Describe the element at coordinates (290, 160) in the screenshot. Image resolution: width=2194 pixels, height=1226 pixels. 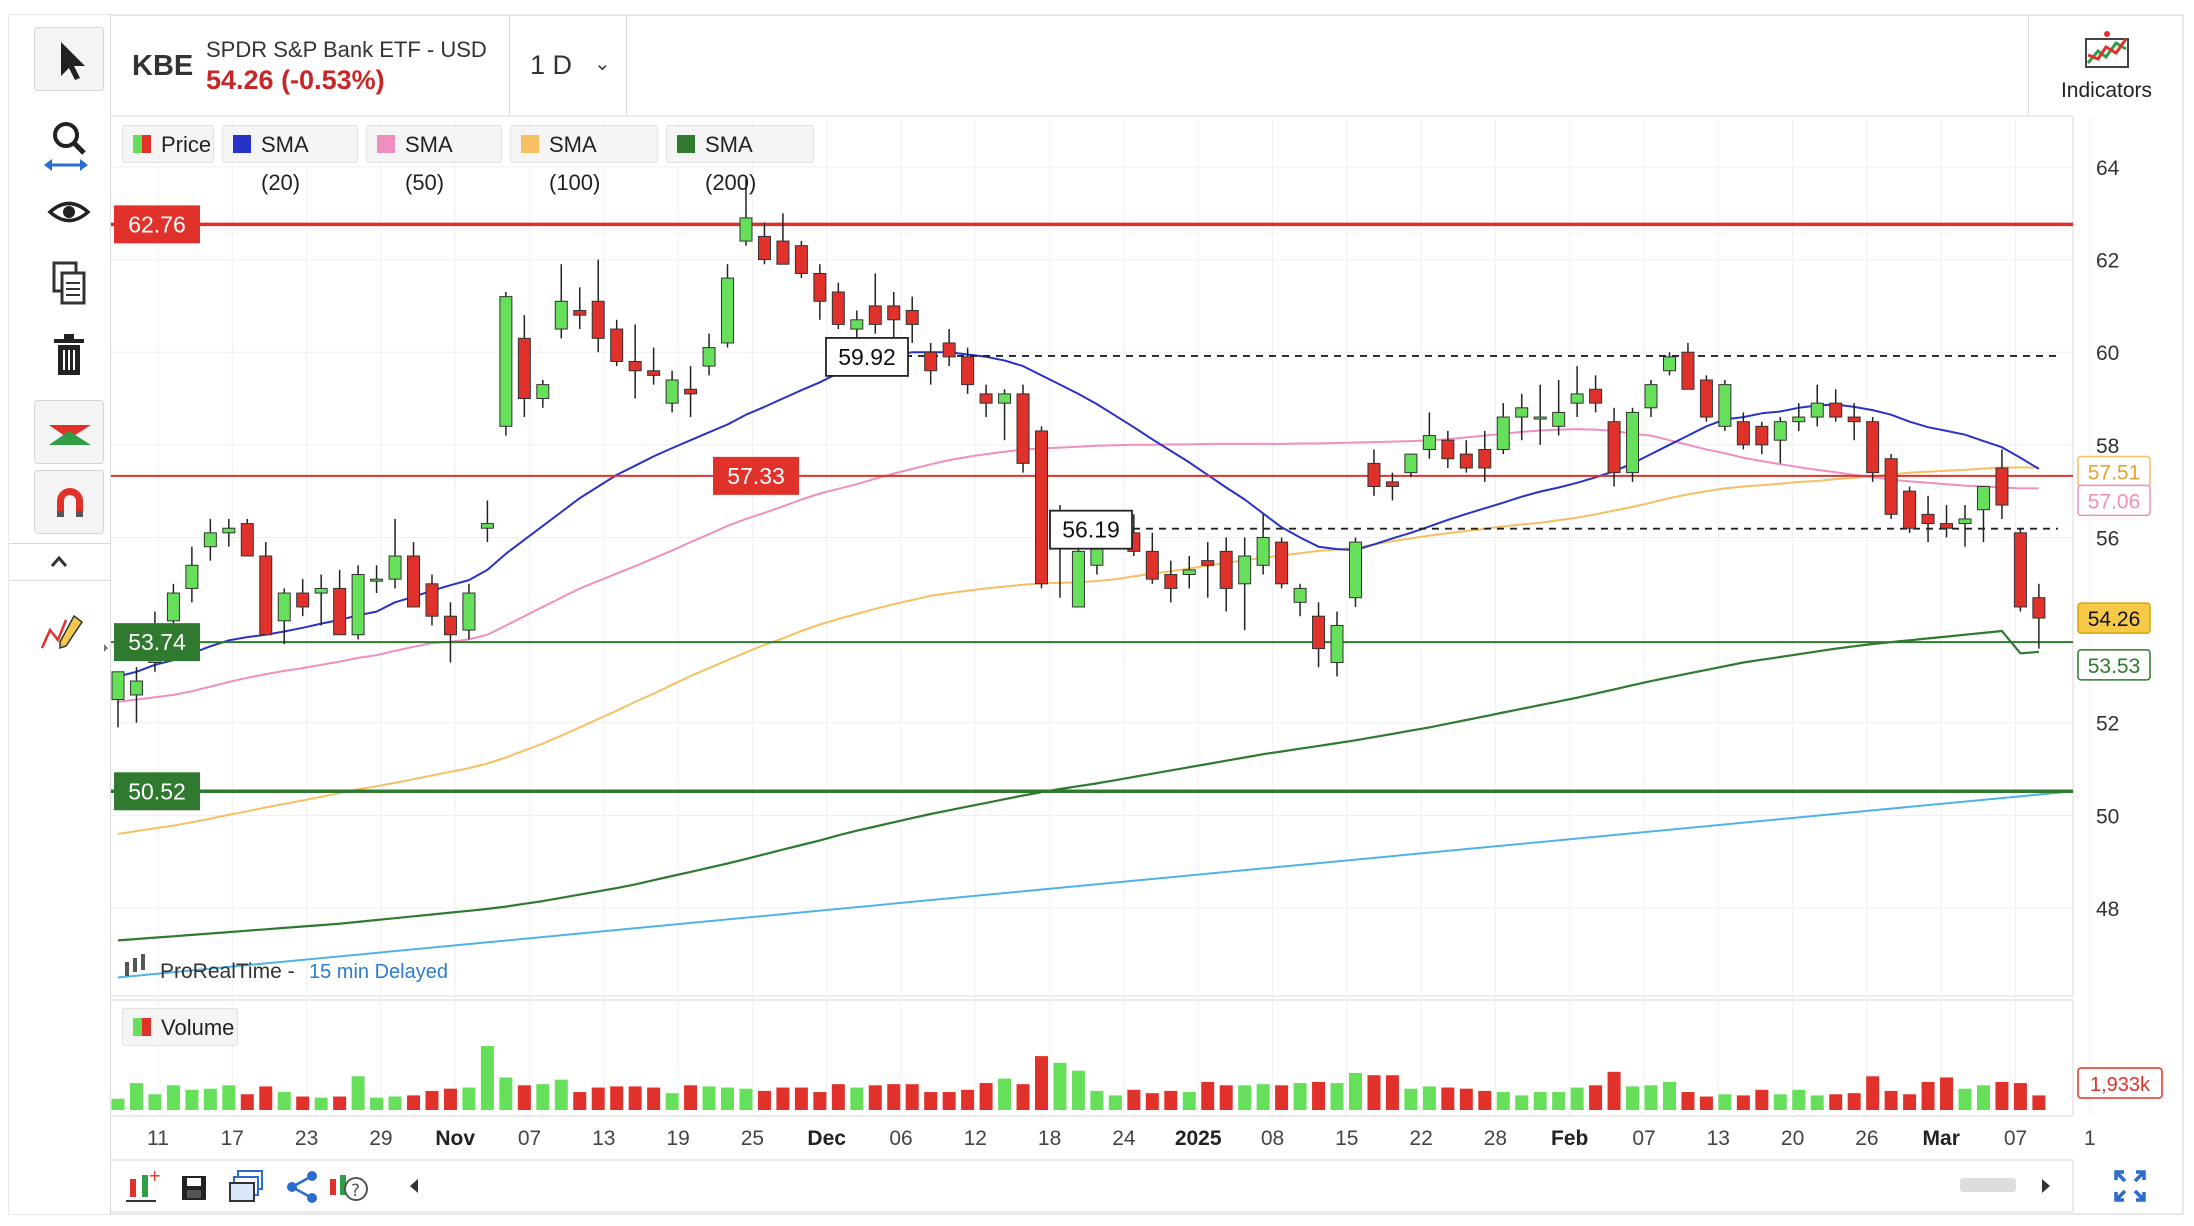
I see `legend-item-sma20: SMA (20)` at that location.